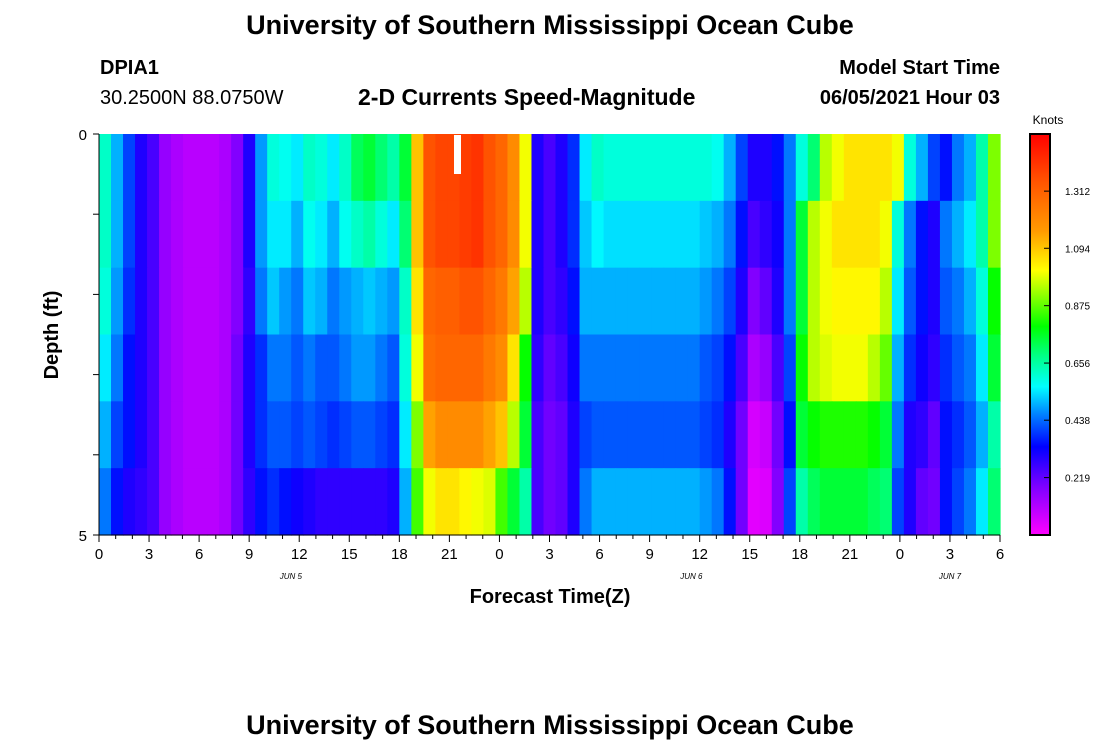 This screenshot has width=1100, height=750. Describe the element at coordinates (849, 554) in the screenshot. I see `x-axis-tick-label: 21` at that location.